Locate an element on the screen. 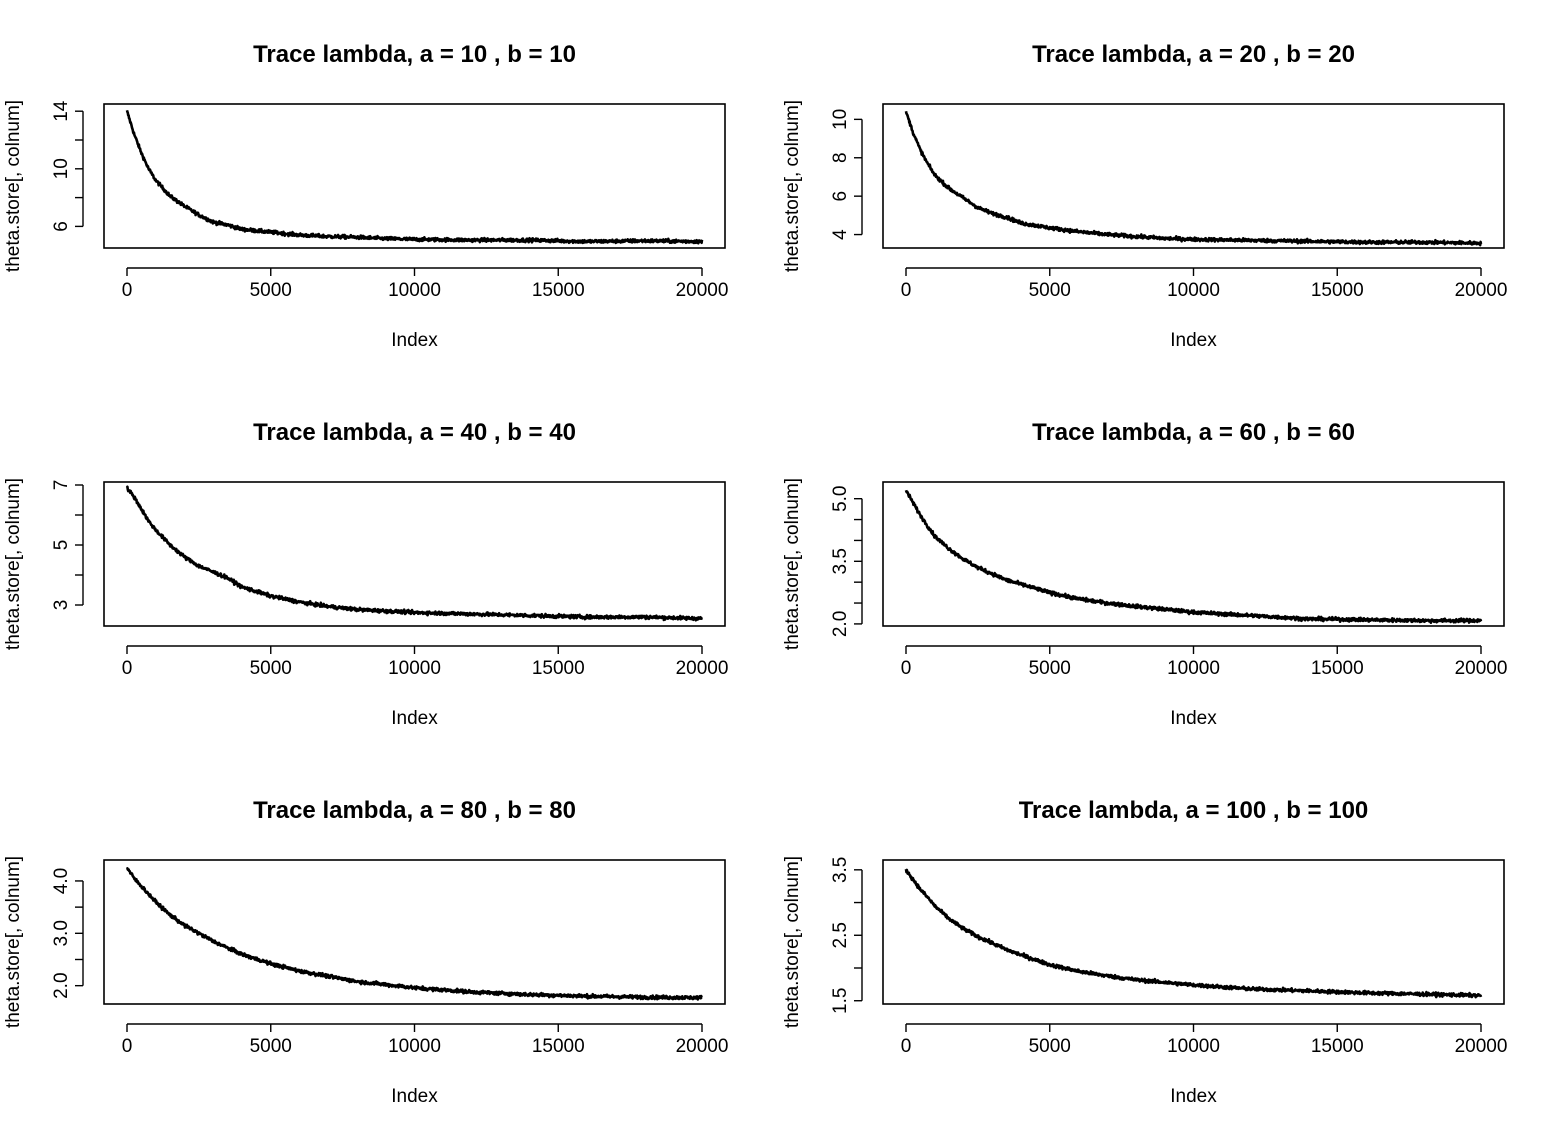  chart-title: Trace lambda, a = 60 , b = 60 is located at coordinates (1193, 432).